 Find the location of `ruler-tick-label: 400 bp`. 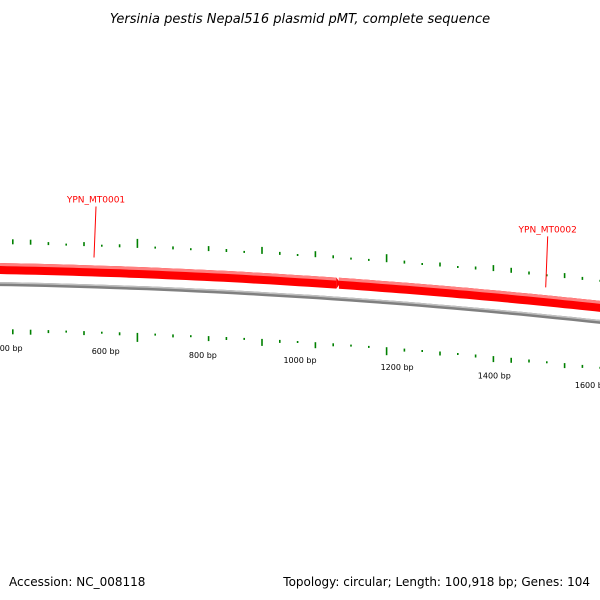

ruler-tick-label: 400 bp is located at coordinates (11, 348).